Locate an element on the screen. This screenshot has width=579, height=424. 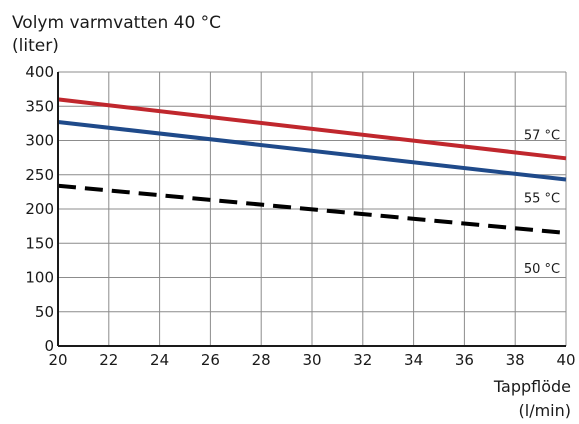
x-tick-labels: 20 22 24 26 28 30 32 34 36 38 40 is located at coordinates (311, 360).